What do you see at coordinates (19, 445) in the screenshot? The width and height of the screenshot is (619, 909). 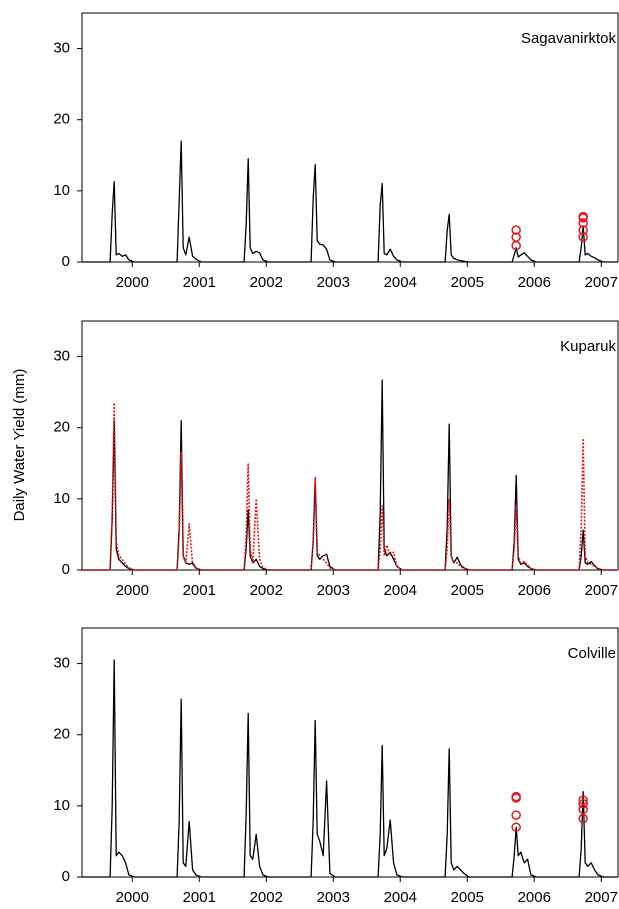 I see `y-axis-label: Daily Water Yield (mm)` at bounding box center [19, 445].